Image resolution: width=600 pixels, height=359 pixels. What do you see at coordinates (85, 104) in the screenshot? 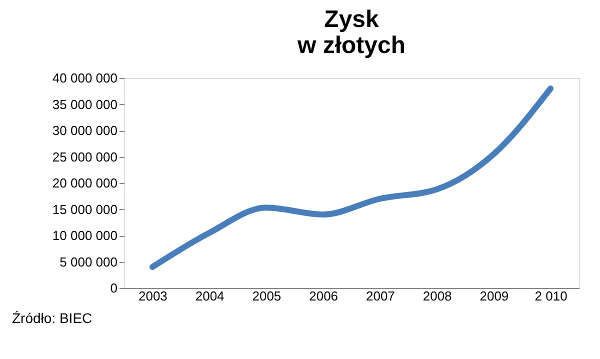
I see `y-tick-label: 35 000 000` at bounding box center [85, 104].